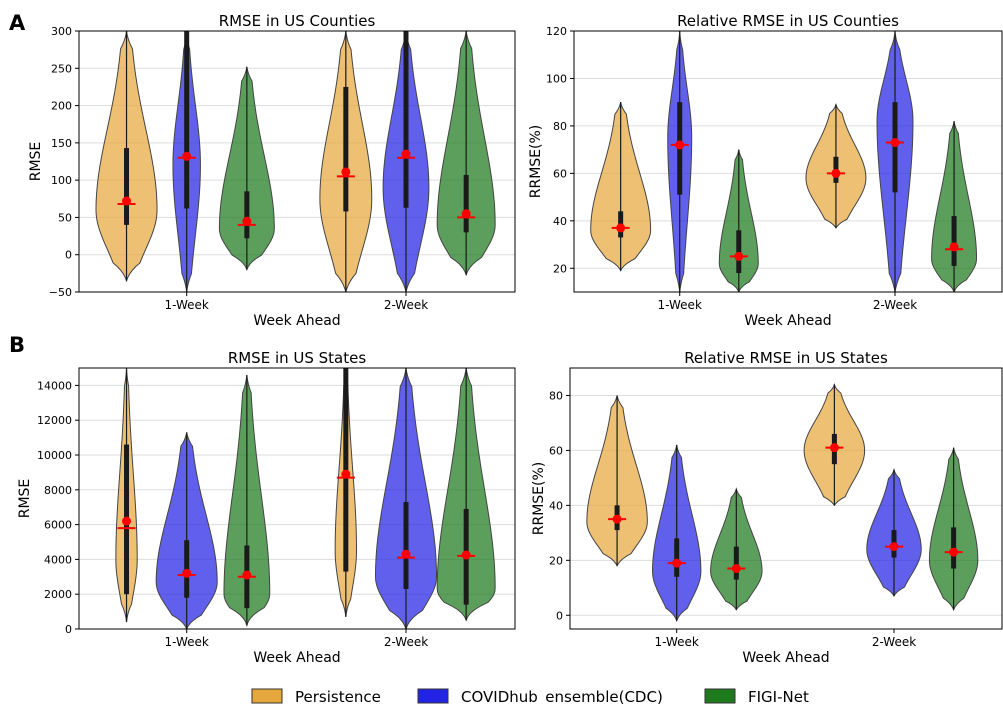 The width and height of the screenshot is (1003, 704). What do you see at coordinates (58, 594) in the screenshot?
I see `y-tick-label: 2000` at bounding box center [58, 594].